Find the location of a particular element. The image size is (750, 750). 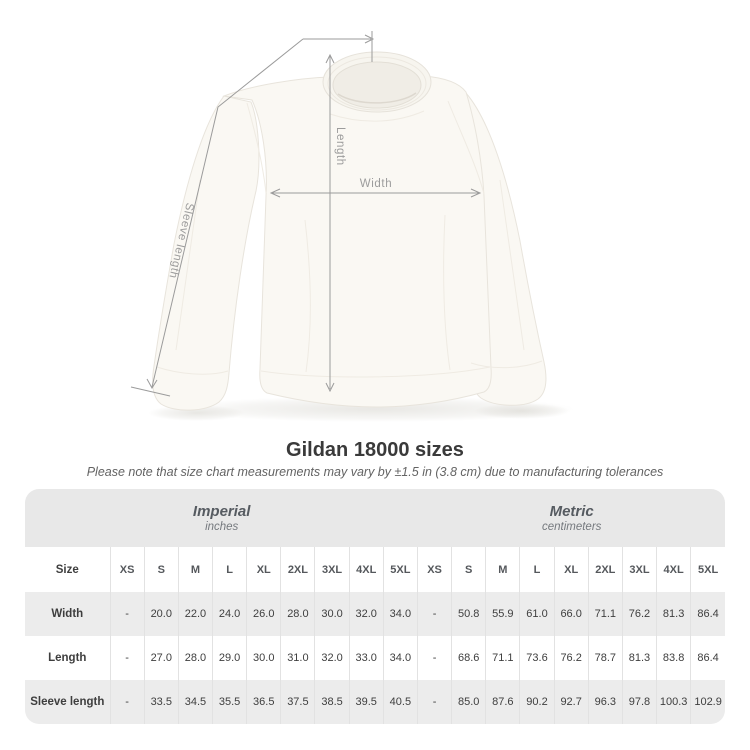

value-cell: 31.0 is located at coordinates (297, 658).